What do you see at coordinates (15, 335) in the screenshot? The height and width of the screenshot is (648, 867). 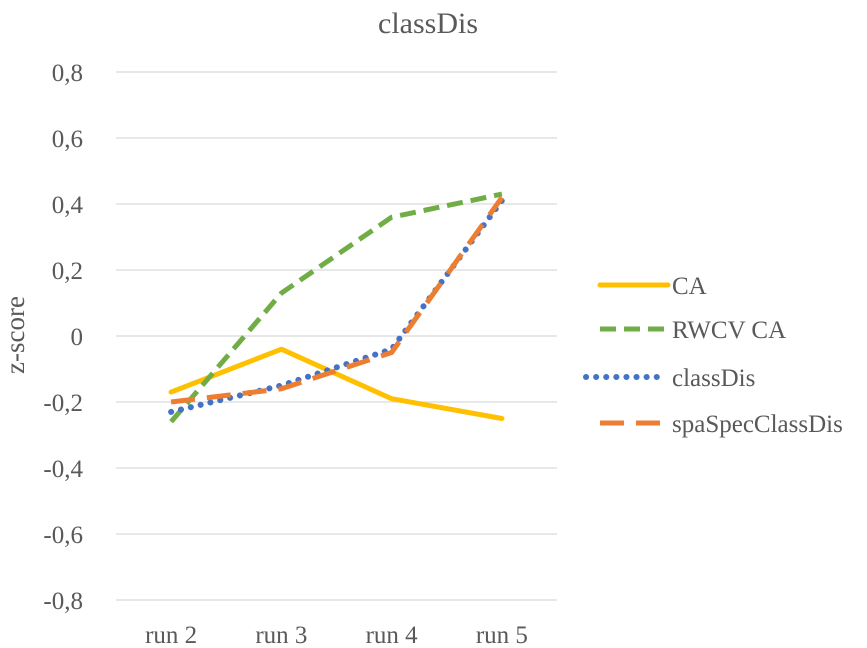 I see `y-axis-label: z-score` at bounding box center [15, 335].